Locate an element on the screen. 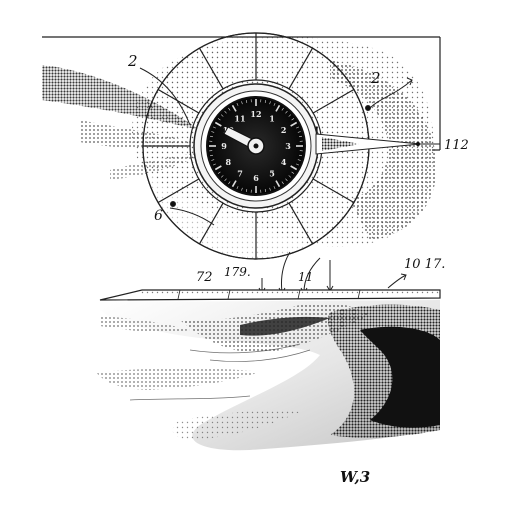 Image resolution: width=512 pixels, height=512 pixels. label-strip-d: 10 17. is located at coordinates (424, 264).